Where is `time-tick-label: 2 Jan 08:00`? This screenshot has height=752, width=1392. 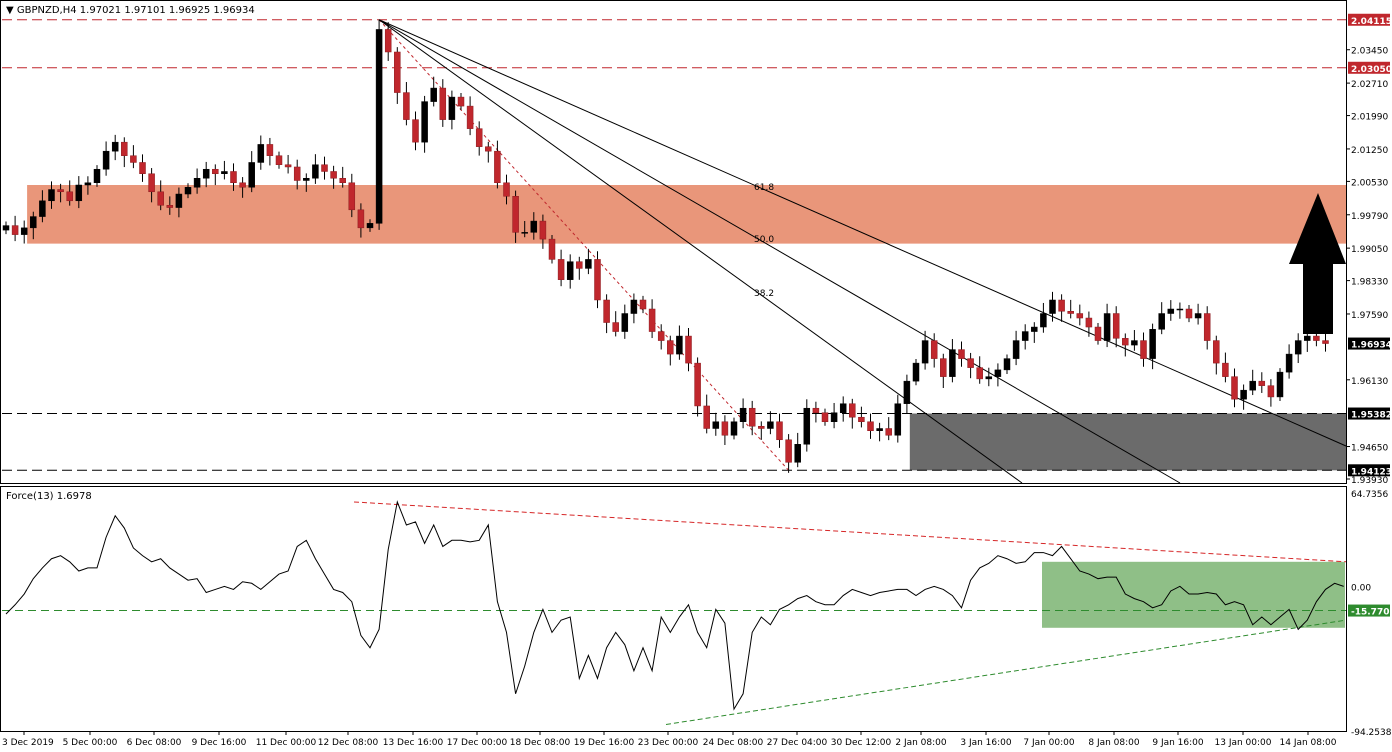
time-tick-label: 2 Jan 08:00 is located at coordinates (921, 743).